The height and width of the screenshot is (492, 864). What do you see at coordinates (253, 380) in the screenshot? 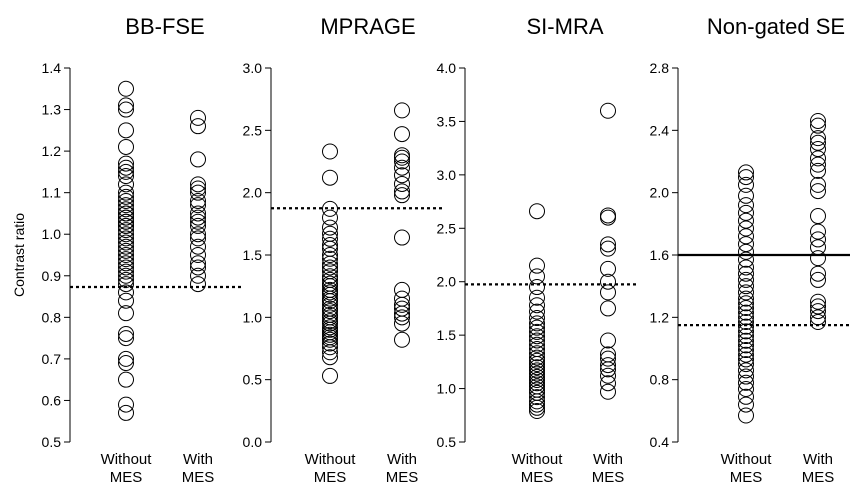
I see `y-tick-label: 0.5` at bounding box center [253, 380].